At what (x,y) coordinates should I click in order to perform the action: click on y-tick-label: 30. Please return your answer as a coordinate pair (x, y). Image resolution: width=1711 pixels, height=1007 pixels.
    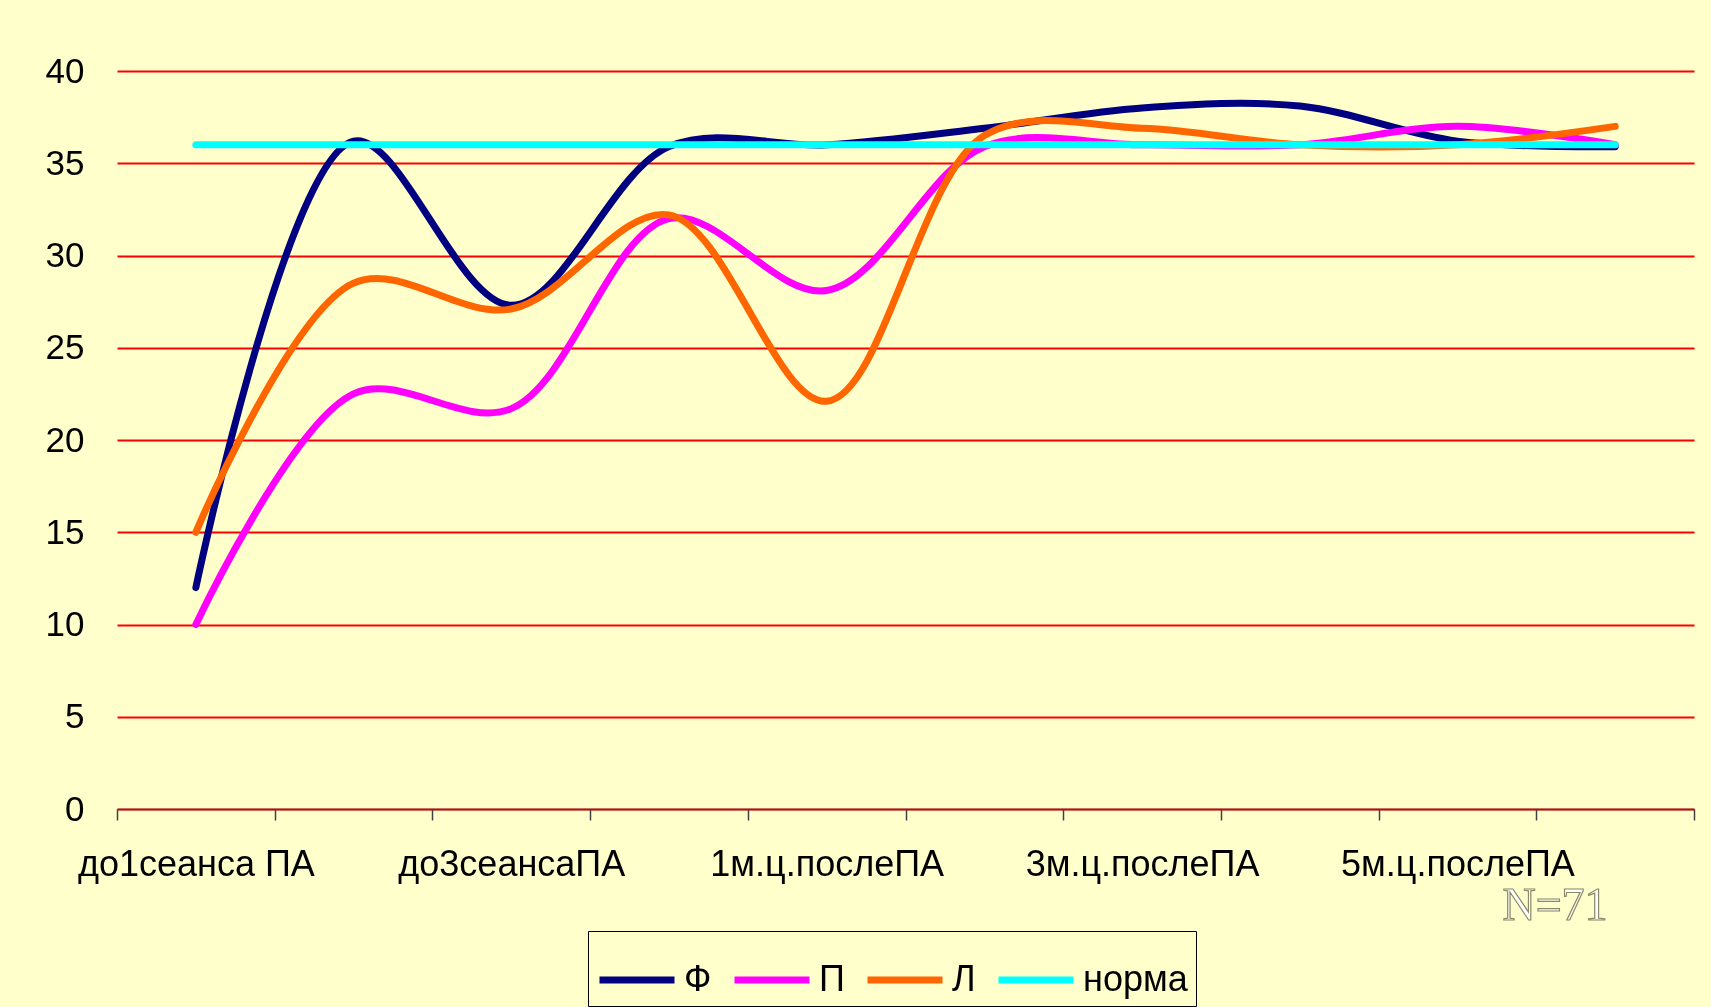
    Looking at the image, I should click on (65, 254).